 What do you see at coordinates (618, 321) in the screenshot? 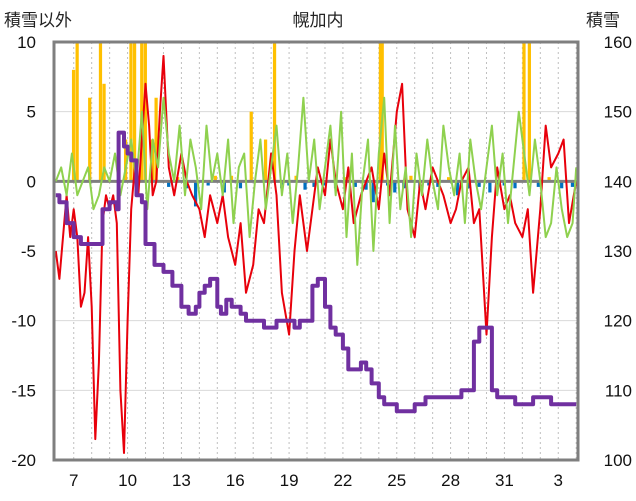
I see `y-tick-label-right: 120` at bounding box center [618, 321].